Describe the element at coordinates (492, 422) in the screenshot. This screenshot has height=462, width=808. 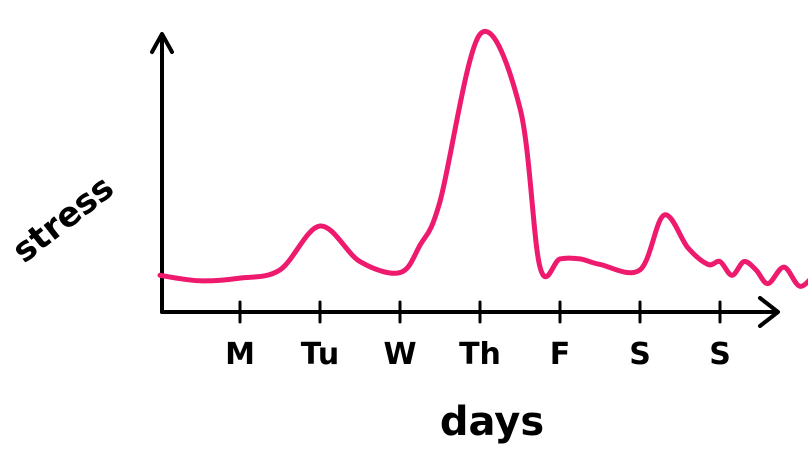
I see `x-axis-label: days` at that location.